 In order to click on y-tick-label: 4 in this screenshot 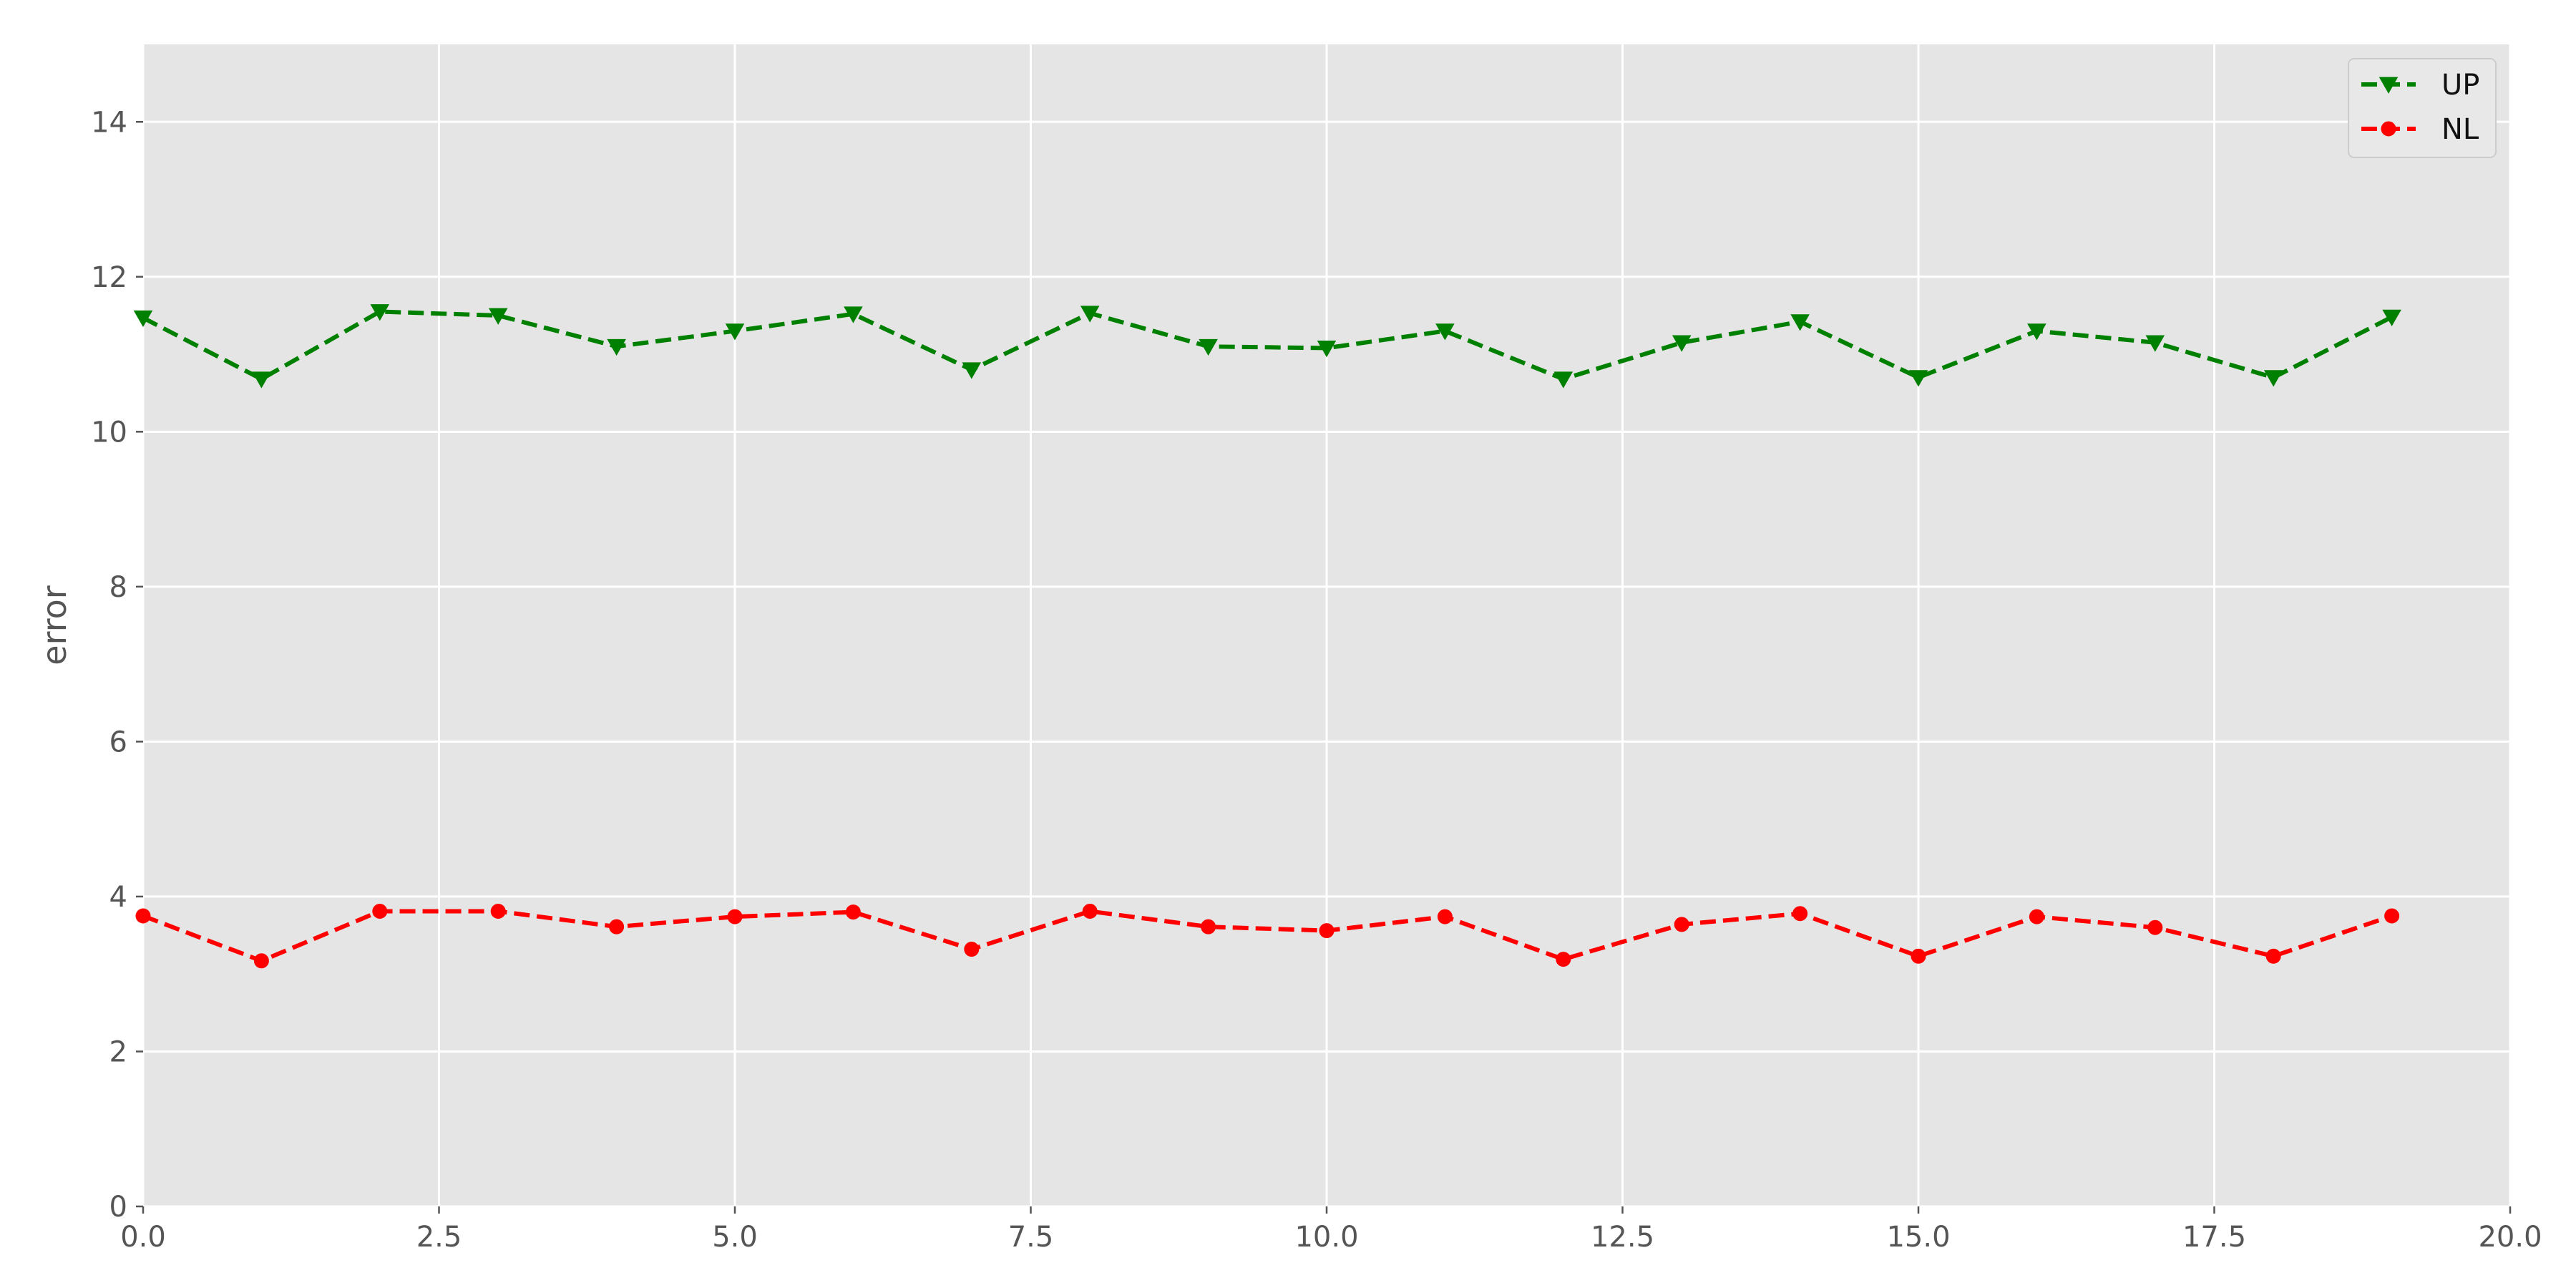, I will do `click(118, 897)`.